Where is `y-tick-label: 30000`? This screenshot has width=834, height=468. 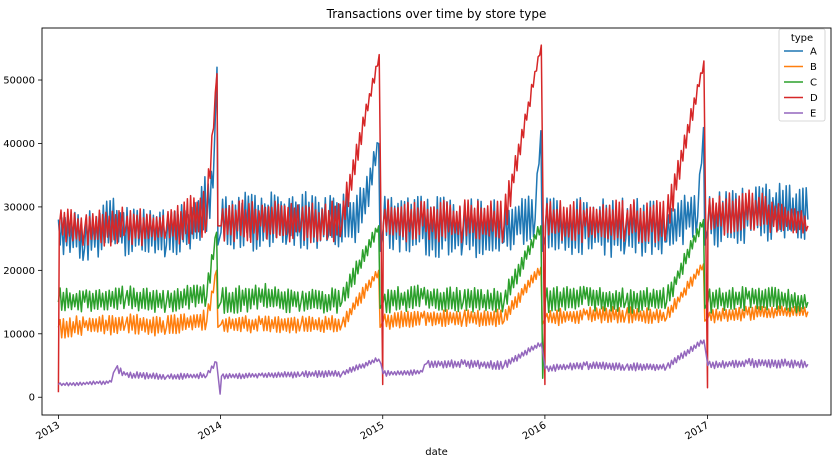
y-tick-label: 30000 is located at coordinates (19, 207).